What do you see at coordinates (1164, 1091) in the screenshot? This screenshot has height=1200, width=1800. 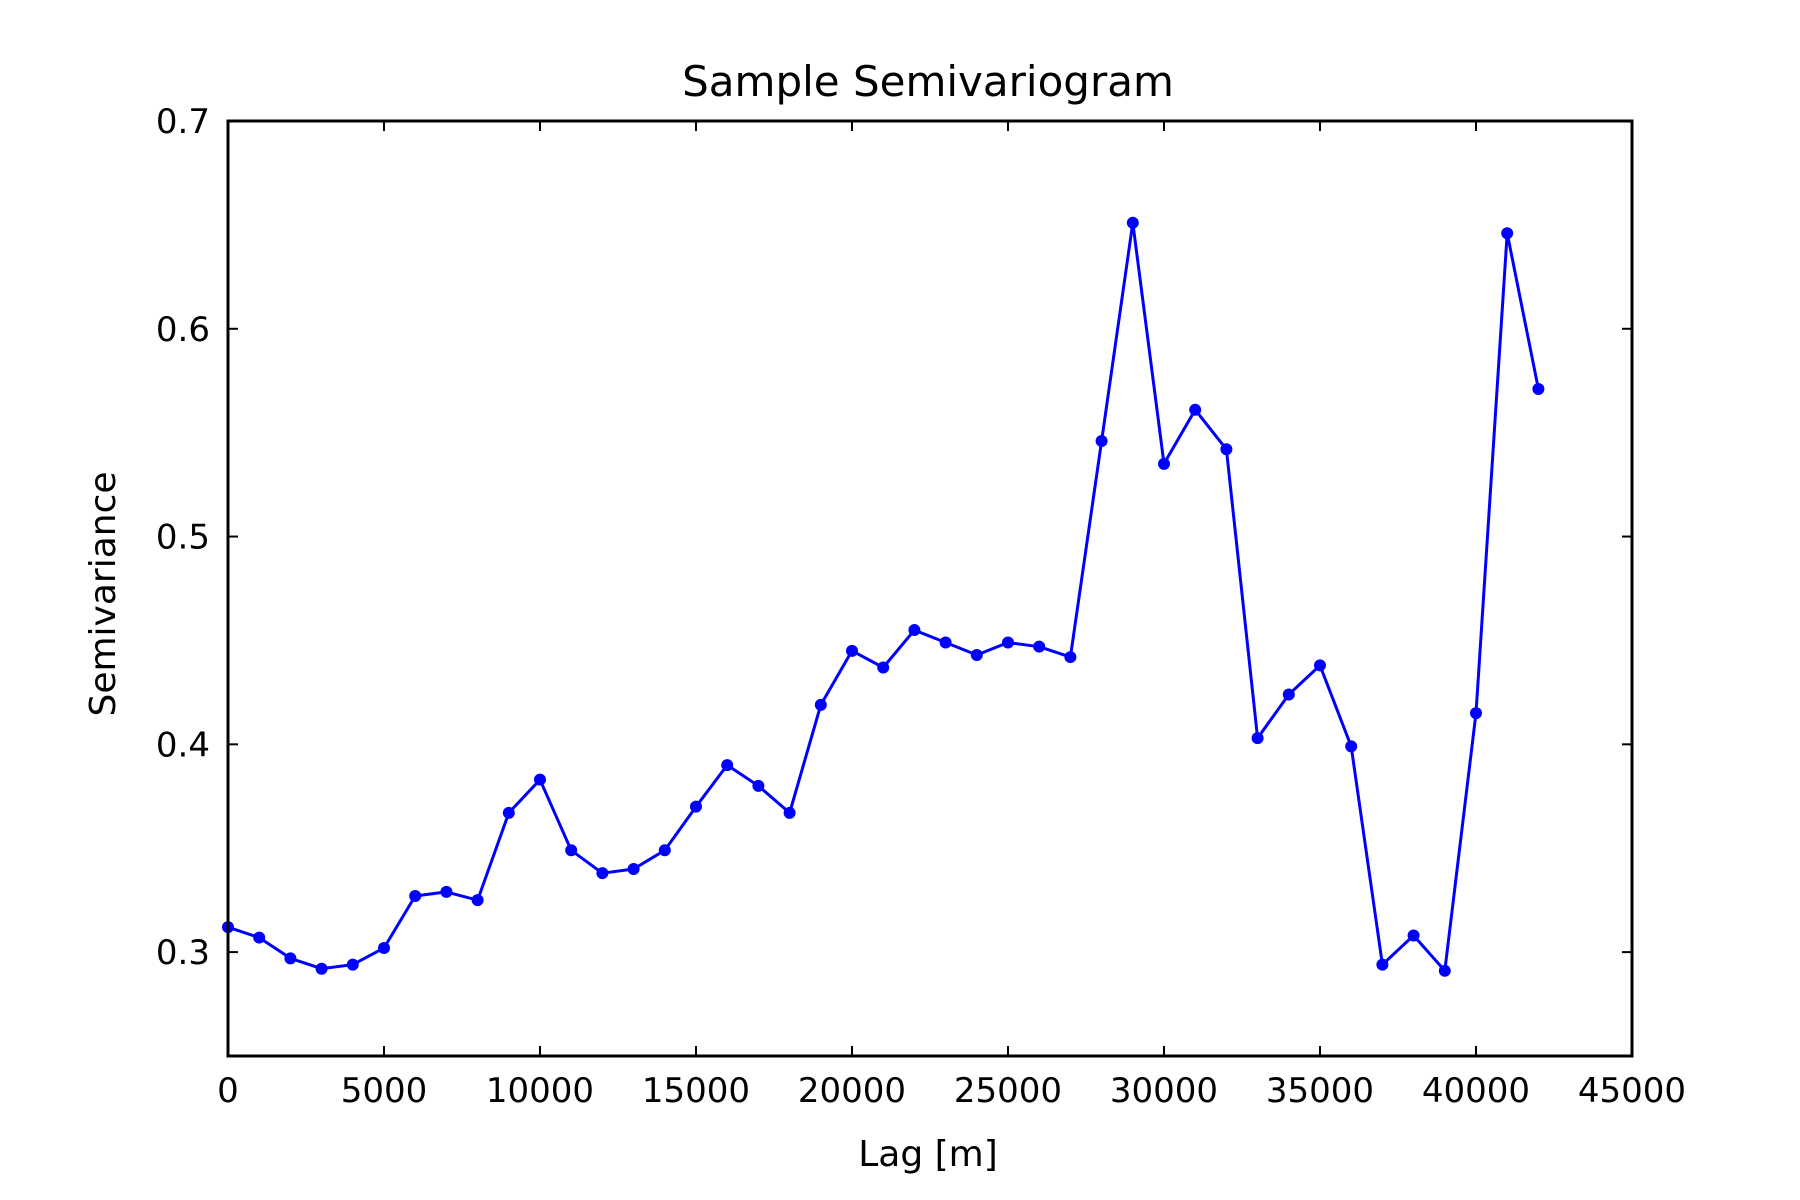 I see `x-tick-label: 30000` at bounding box center [1164, 1091].